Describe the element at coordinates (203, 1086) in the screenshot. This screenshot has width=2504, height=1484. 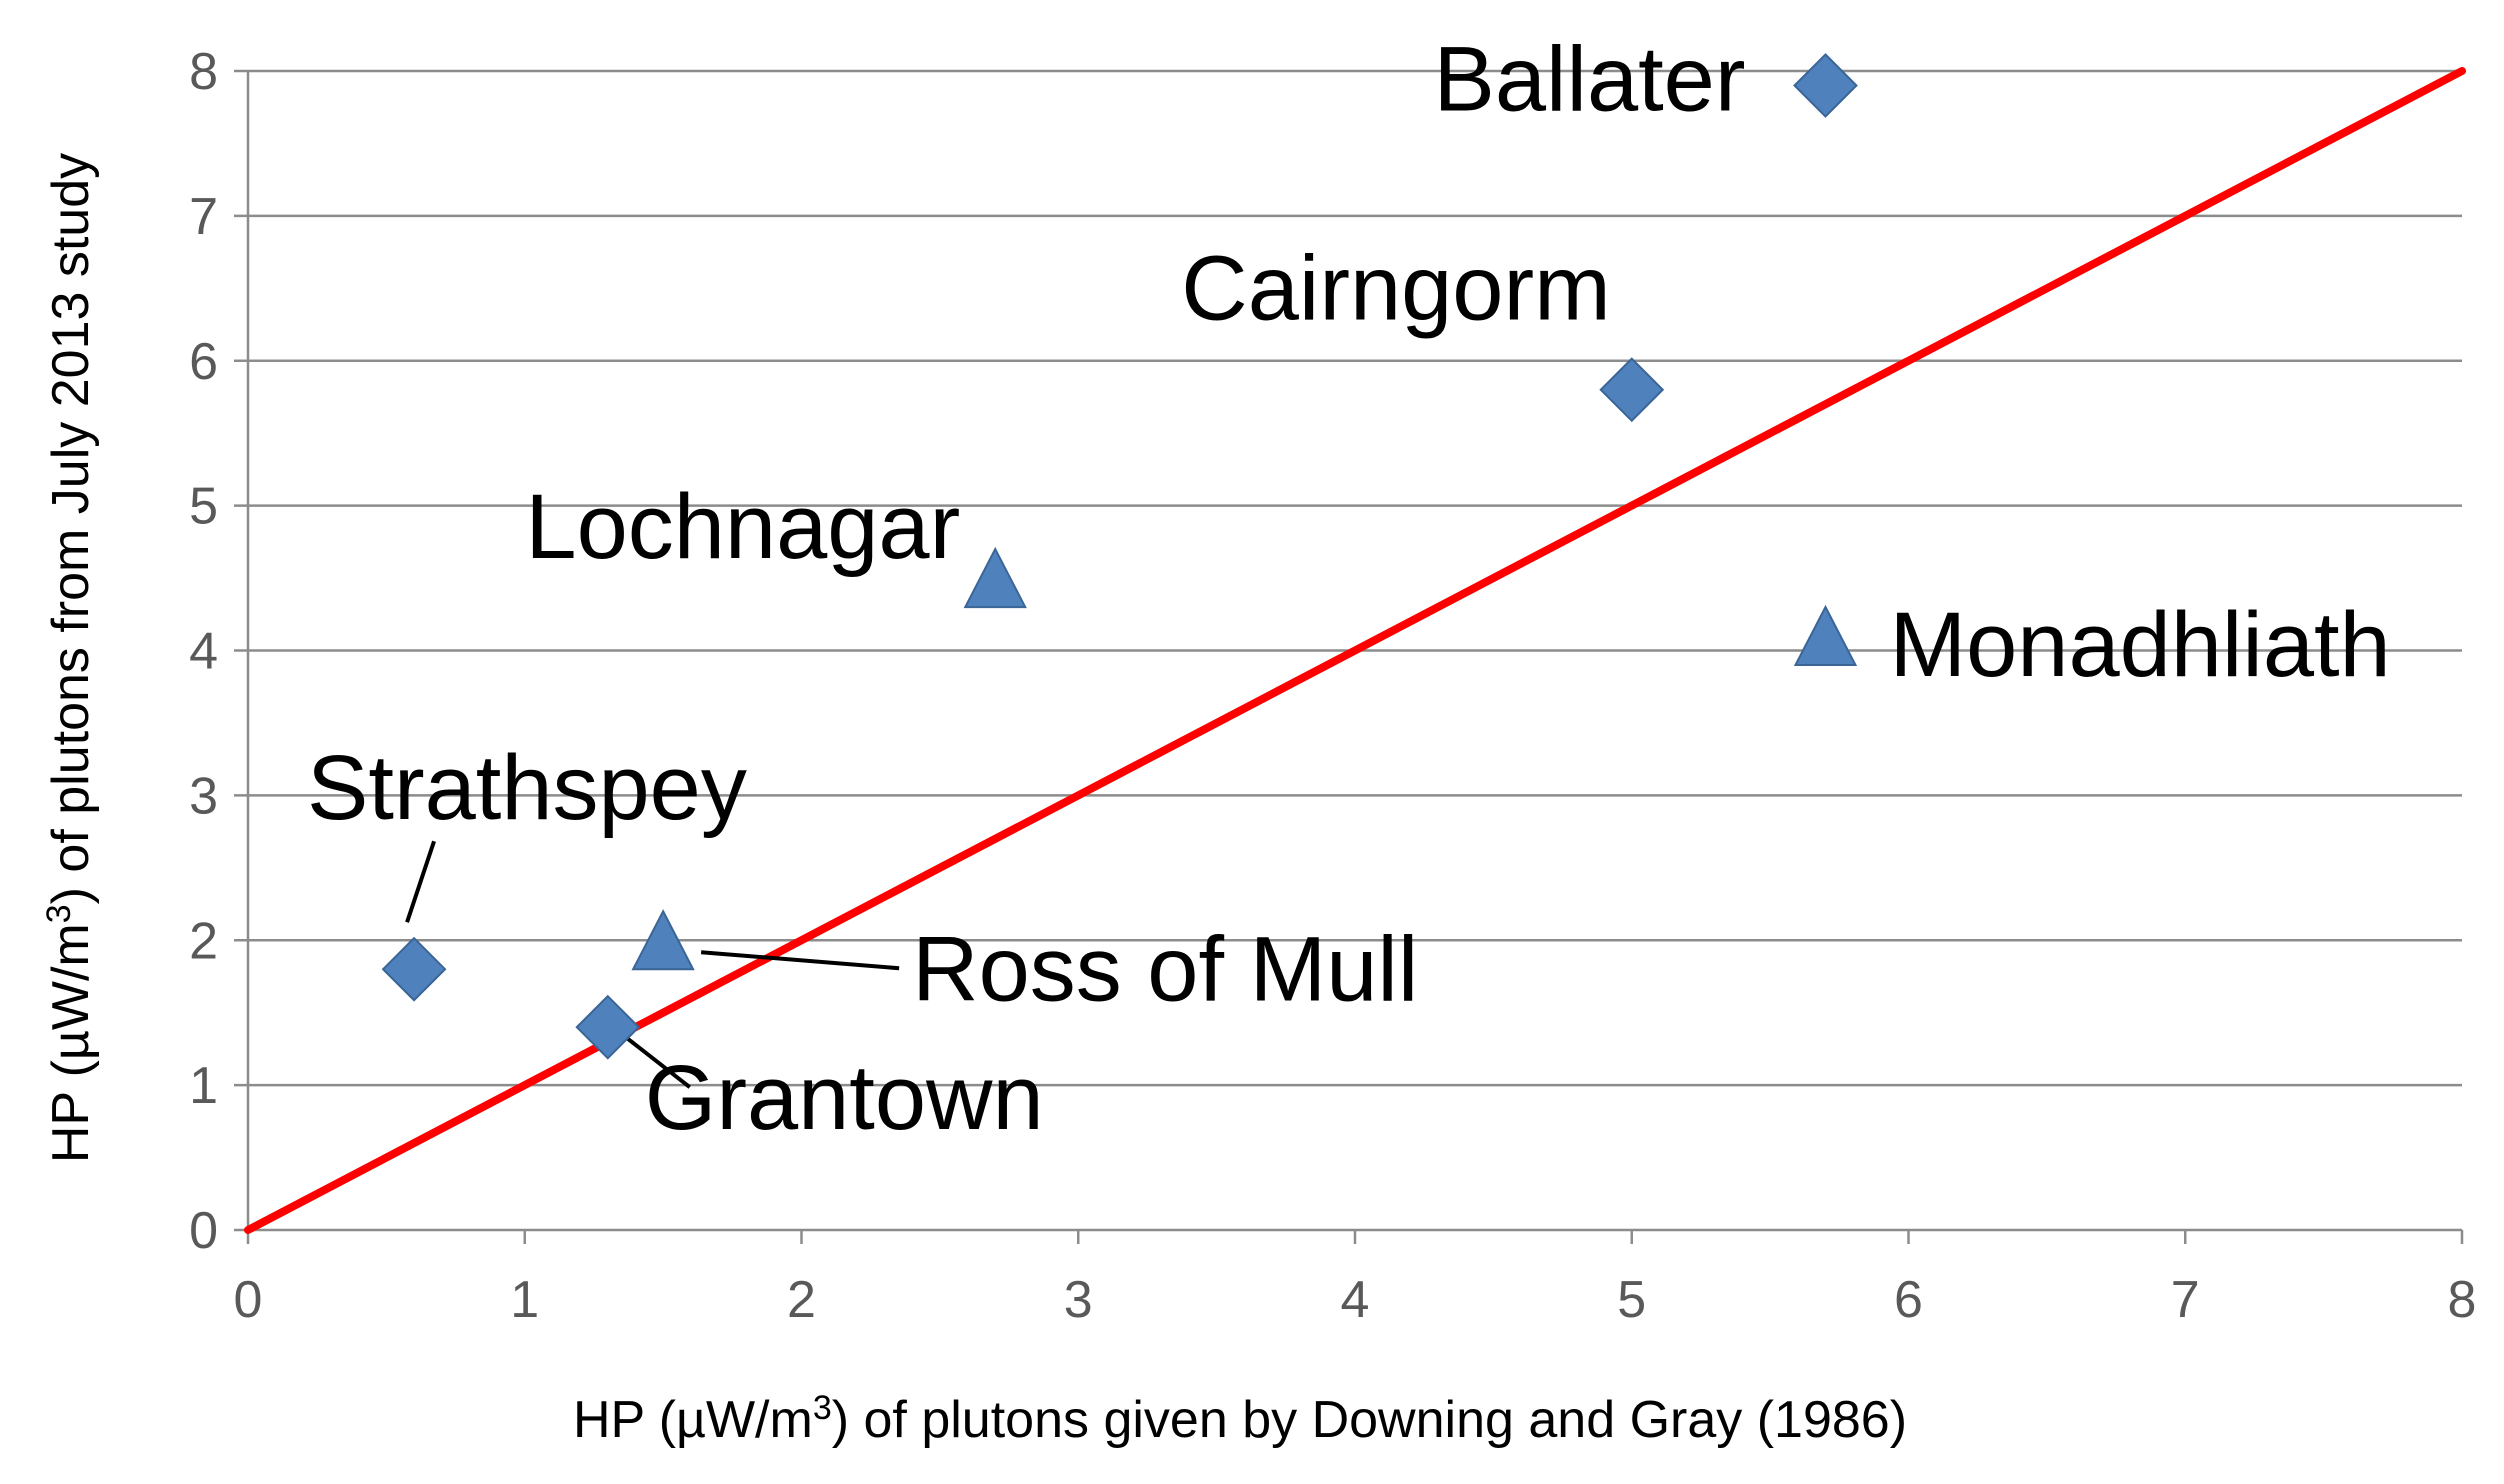
I see `y-tick-label: 1` at that location.